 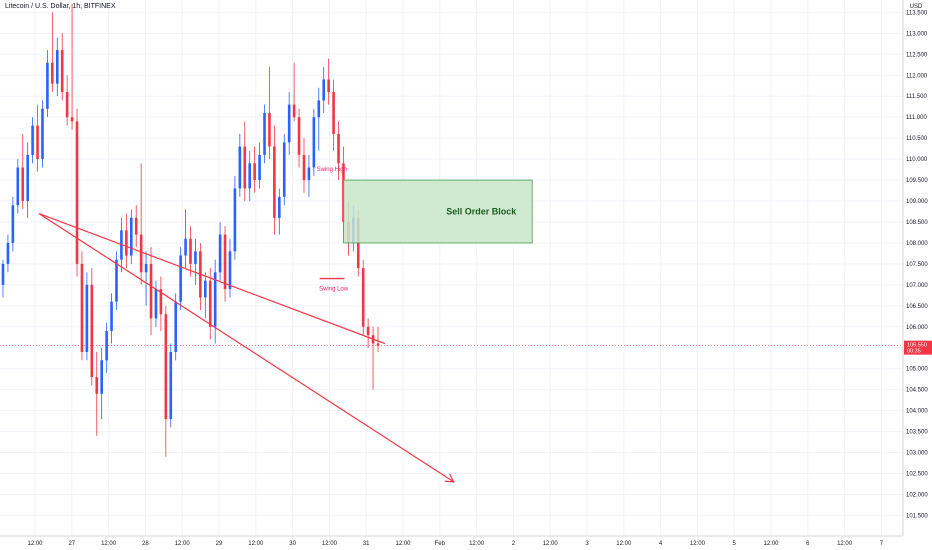 I want to click on price-tick-label: 103.000, so click(x=917, y=454).